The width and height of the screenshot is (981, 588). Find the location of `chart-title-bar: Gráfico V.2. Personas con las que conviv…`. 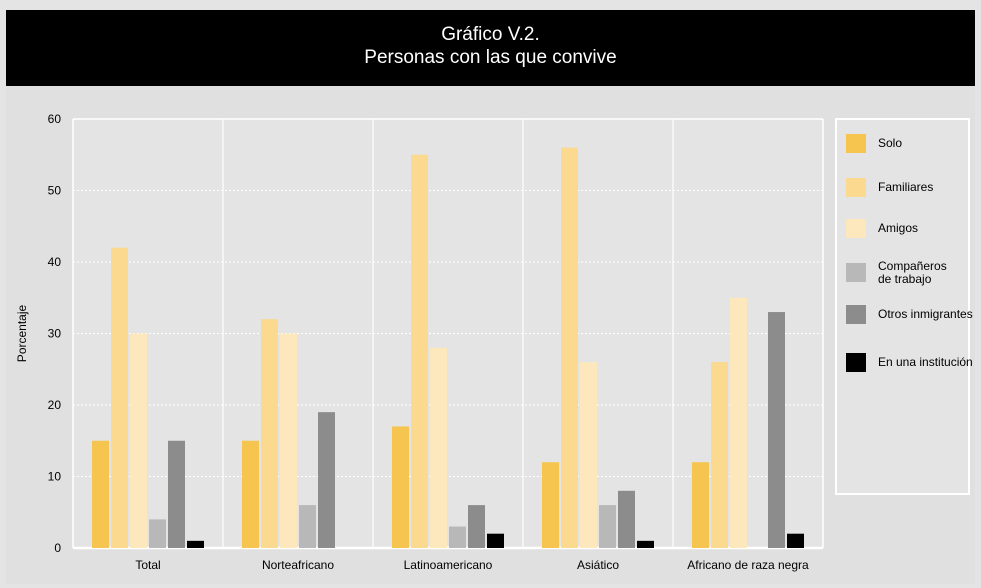

chart-title-bar: Gráfico V.2. Personas con las que conviv… is located at coordinates (490, 48).